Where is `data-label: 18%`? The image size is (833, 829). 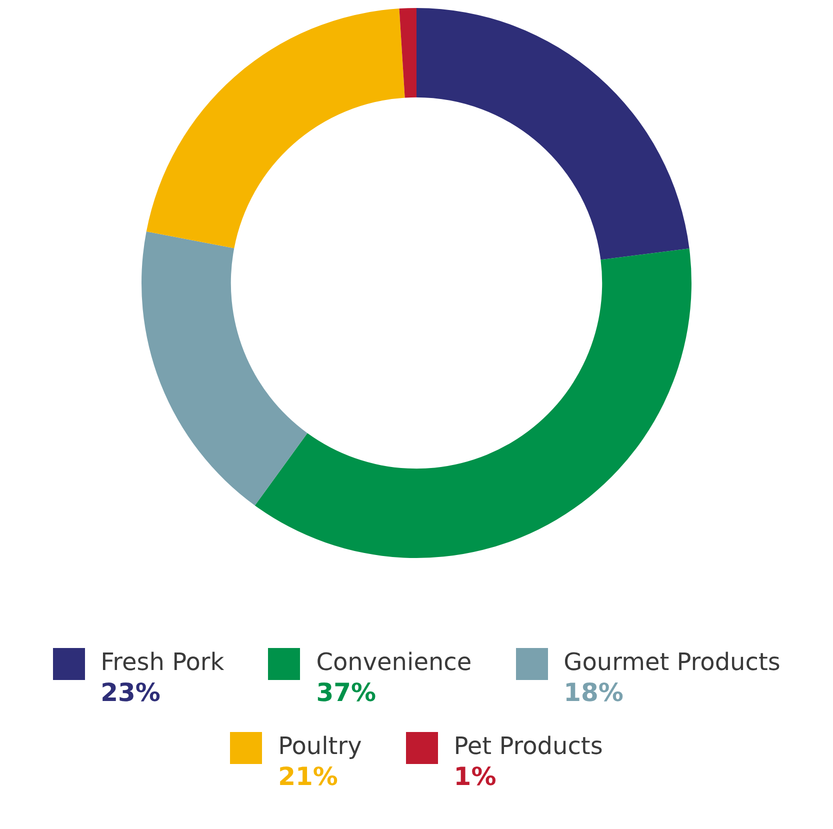 data-label: 18% is located at coordinates (594, 693).